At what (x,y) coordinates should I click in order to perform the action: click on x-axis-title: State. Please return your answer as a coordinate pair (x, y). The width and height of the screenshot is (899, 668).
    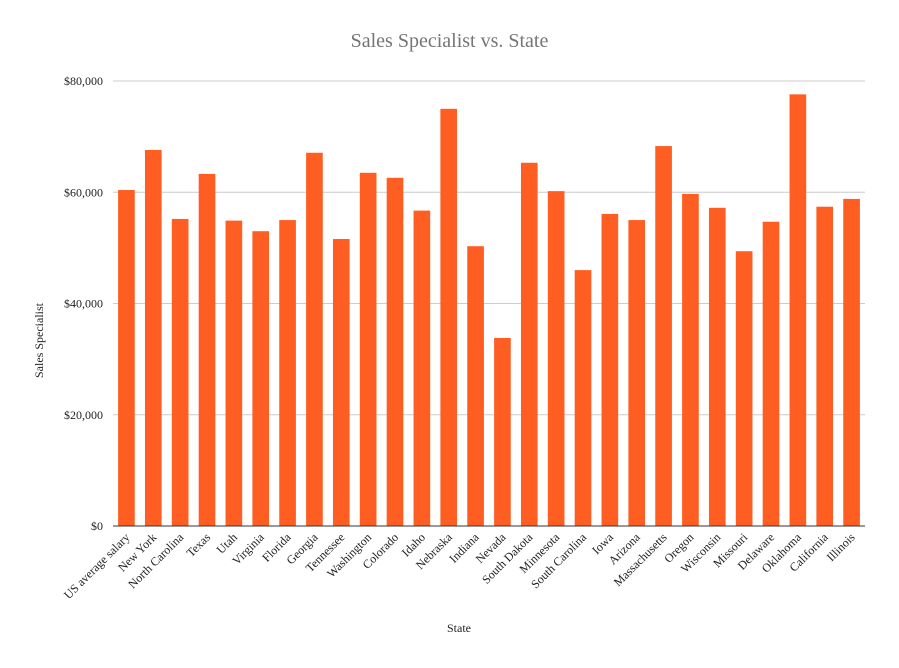
    Looking at the image, I should click on (459, 628).